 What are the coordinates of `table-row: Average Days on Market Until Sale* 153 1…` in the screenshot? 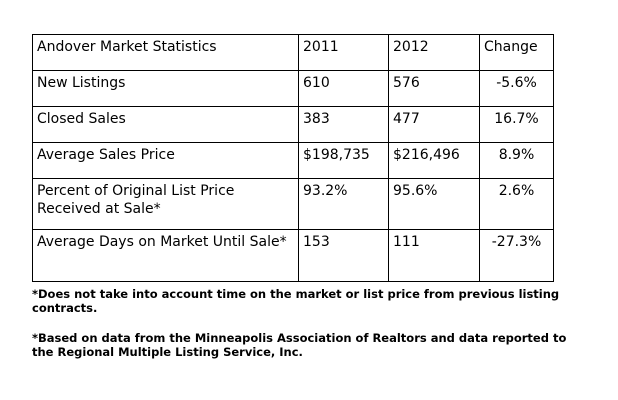 It's located at (293, 255).